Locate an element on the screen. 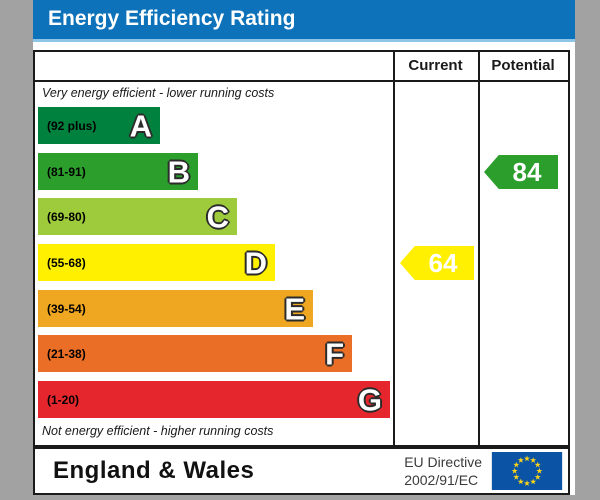  eu-directive-label: EU Directive 2002/91/EC is located at coordinates (443, 471).